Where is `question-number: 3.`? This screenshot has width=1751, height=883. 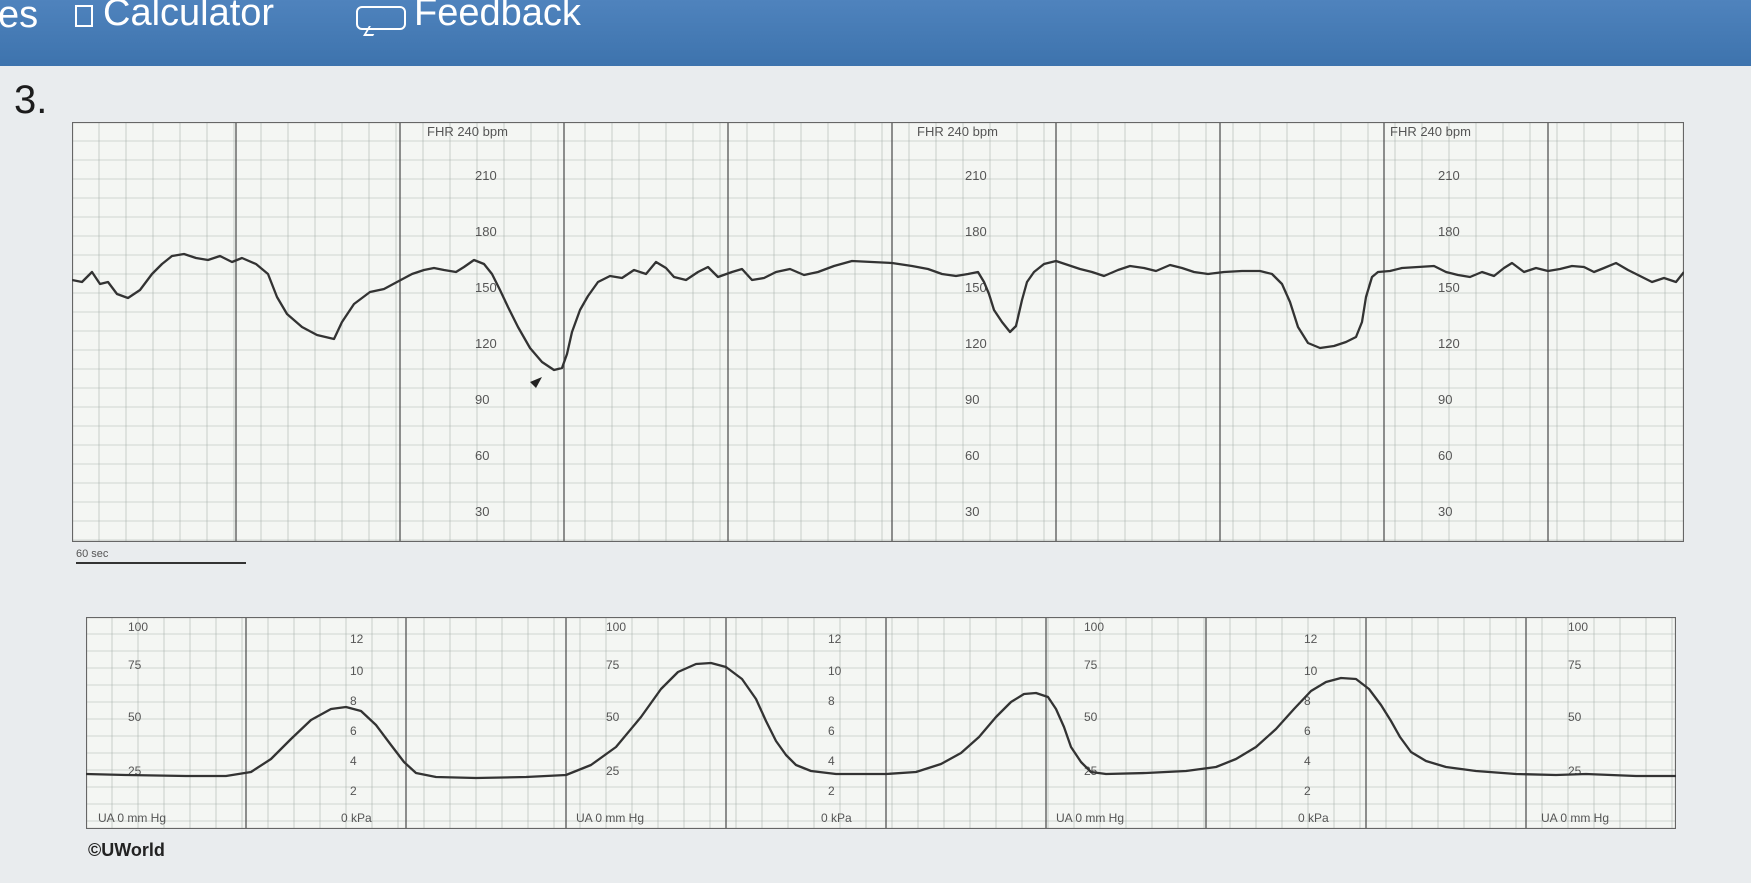
question-number: 3. is located at coordinates (31, 100).